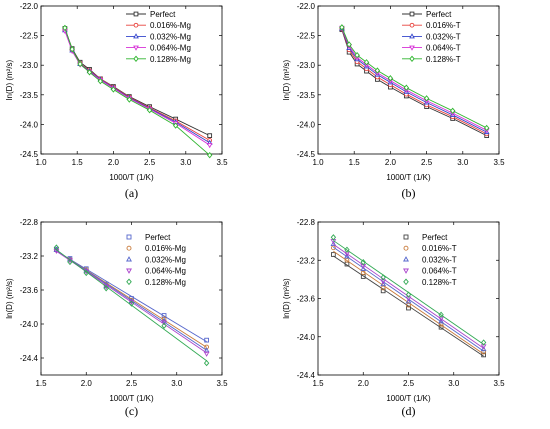 This screenshot has height=429, width=550. I want to click on legend-label: 0.032%-Mg, so click(165, 259).